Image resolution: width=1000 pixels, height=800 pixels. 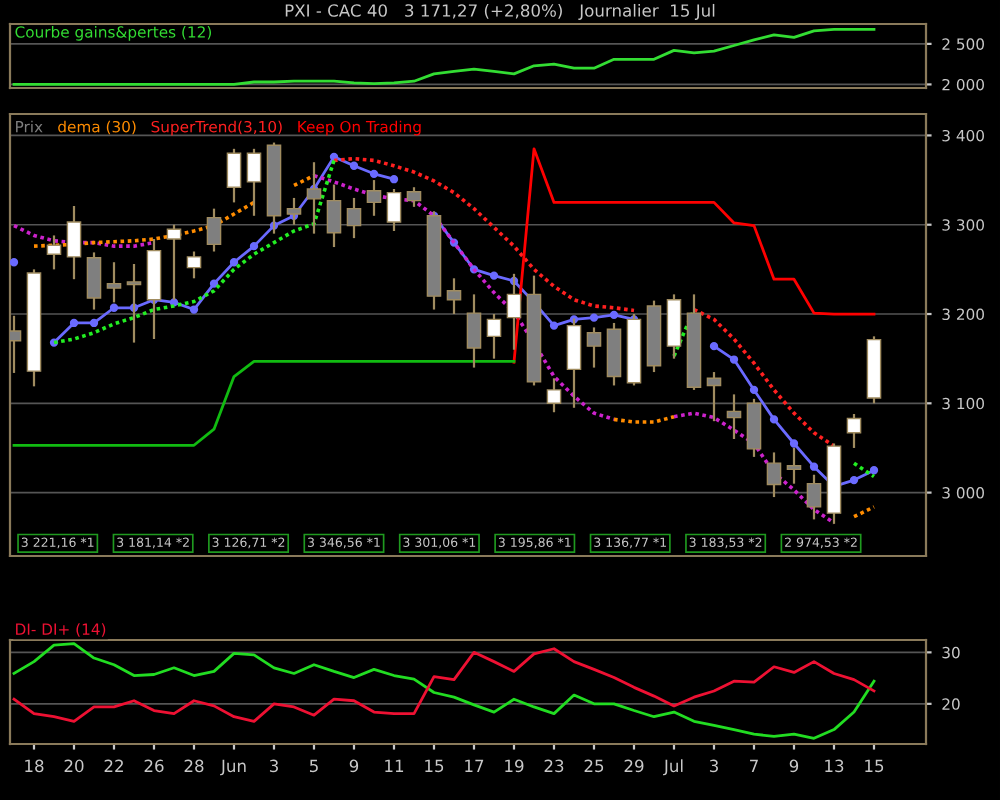 What do you see at coordinates (554, 766) in the screenshot?
I see `x-tick-label: 23` at bounding box center [554, 766].